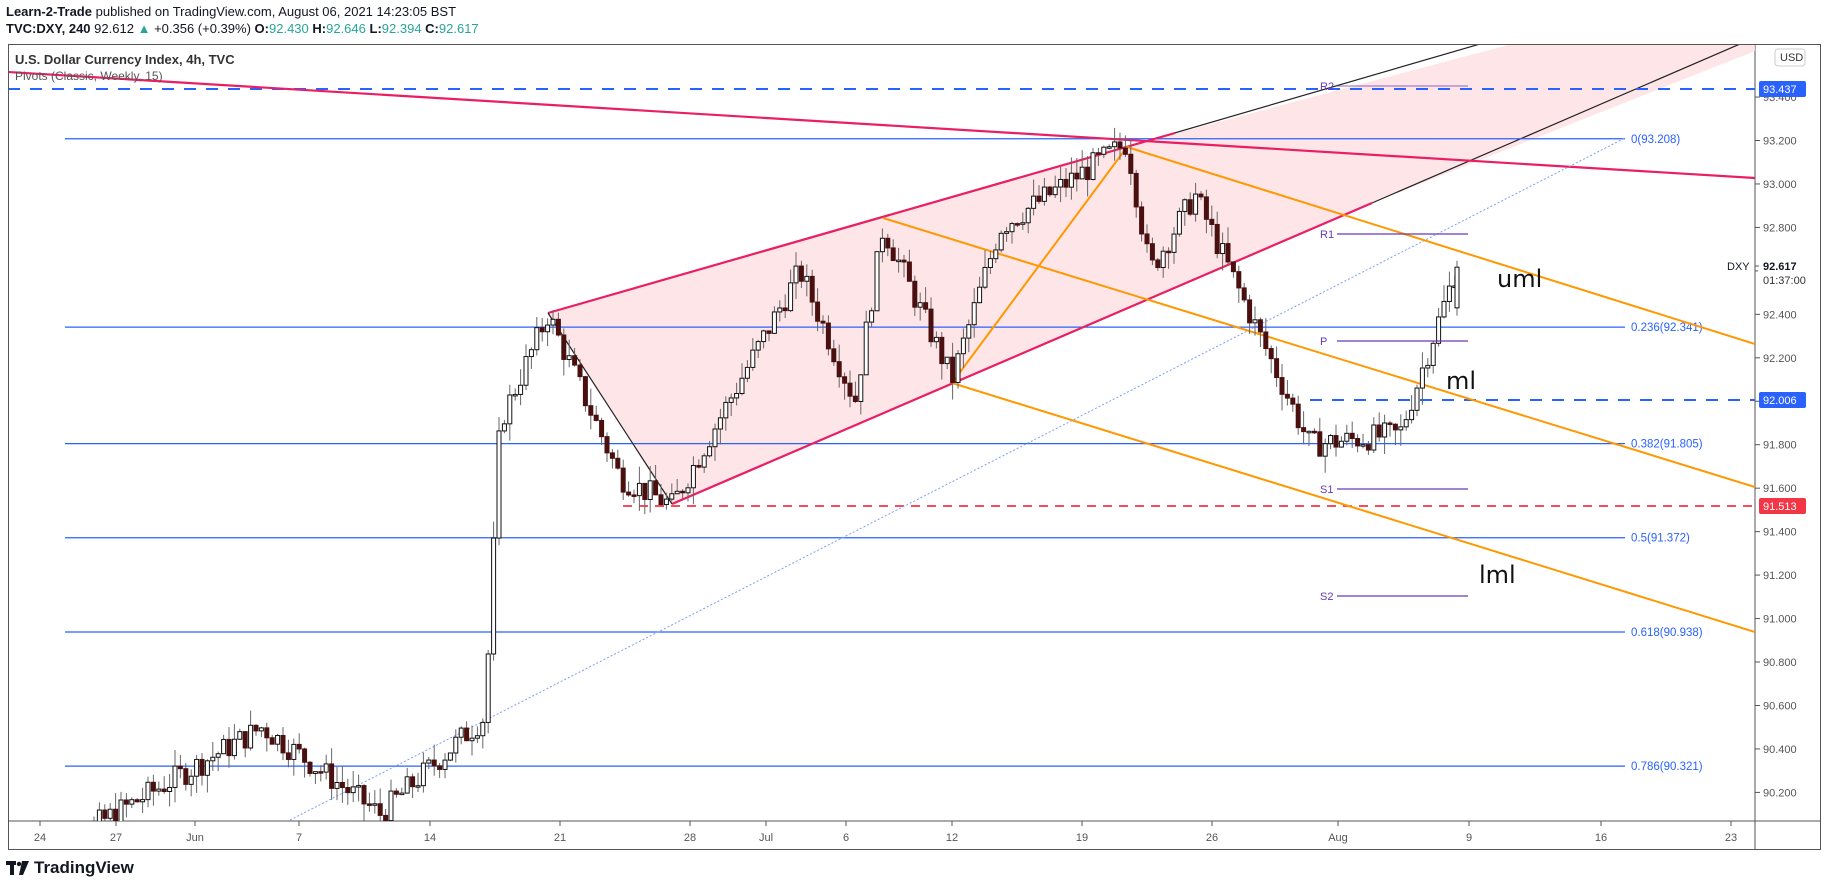 The image size is (1828, 887). Describe the element at coordinates (289, 28) in the screenshot. I see `open-value: 92.430` at that location.